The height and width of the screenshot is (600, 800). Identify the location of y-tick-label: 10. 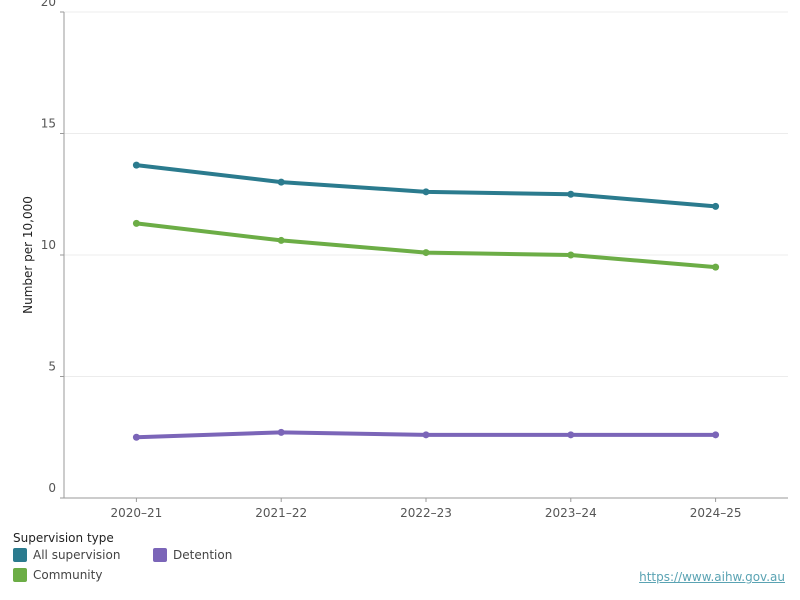
(48, 245).